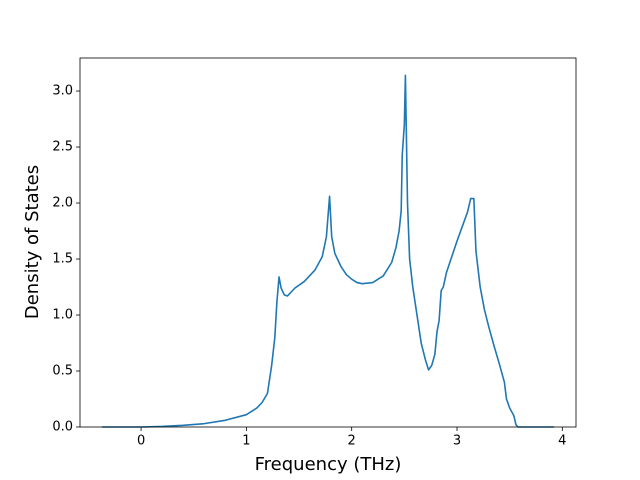 The height and width of the screenshot is (480, 640). Describe the element at coordinates (141, 441) in the screenshot. I see `x-tick-label: 0` at that location.